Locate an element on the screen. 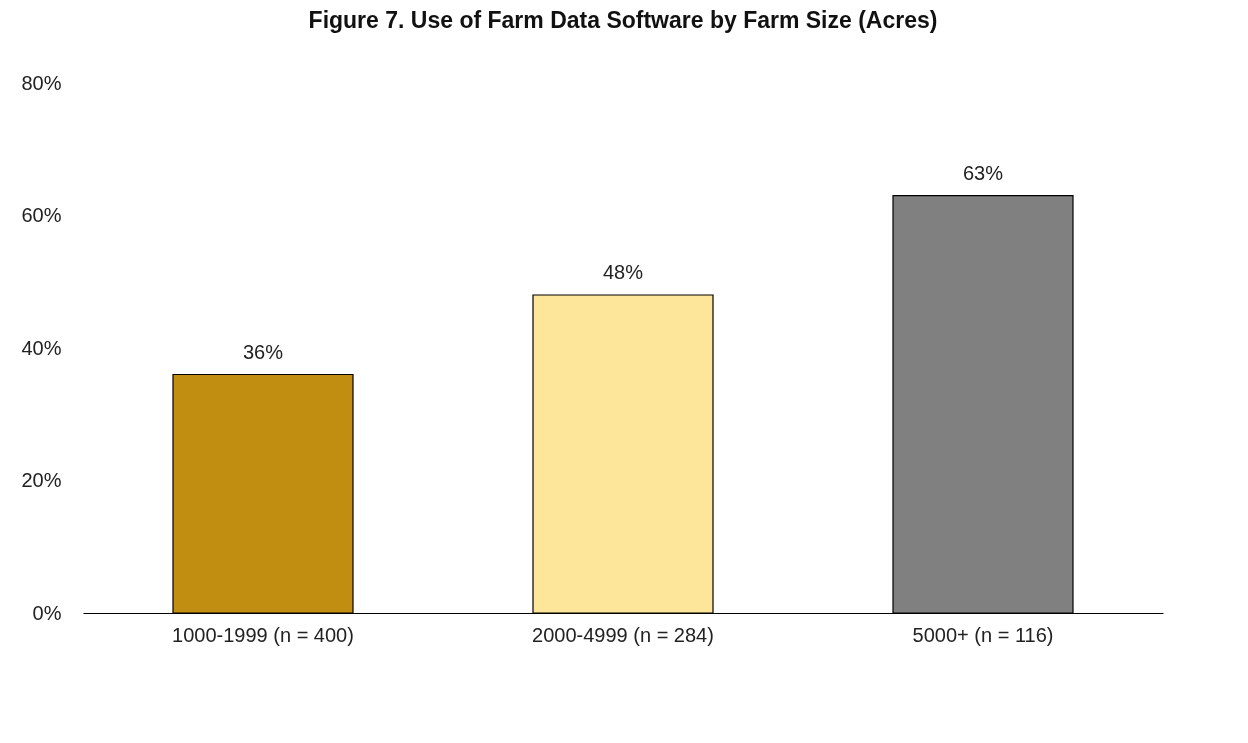  x-tick-label: 2000-4999 (n = 284) is located at coordinates (623, 634).